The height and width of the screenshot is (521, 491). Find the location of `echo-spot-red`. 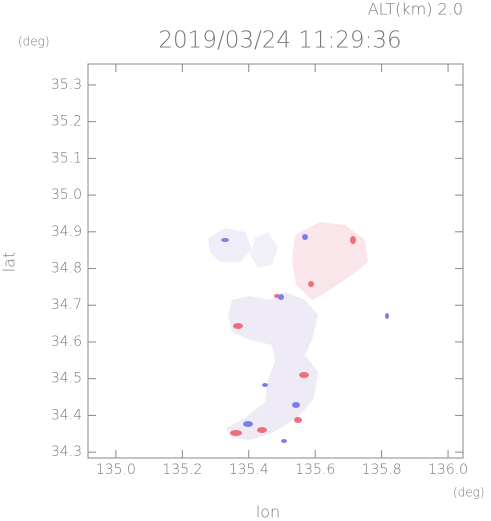

echo-spot-red is located at coordinates (293, 336).